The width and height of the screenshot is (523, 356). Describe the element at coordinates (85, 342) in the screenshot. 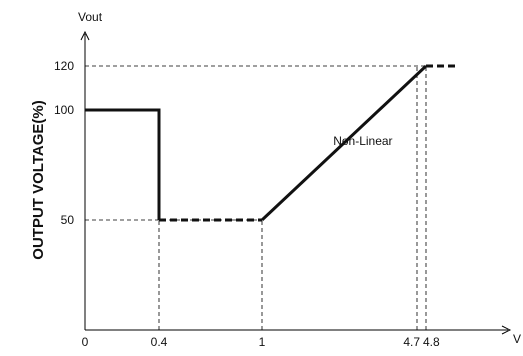

I see `x-tick-label-0: 0` at that location.